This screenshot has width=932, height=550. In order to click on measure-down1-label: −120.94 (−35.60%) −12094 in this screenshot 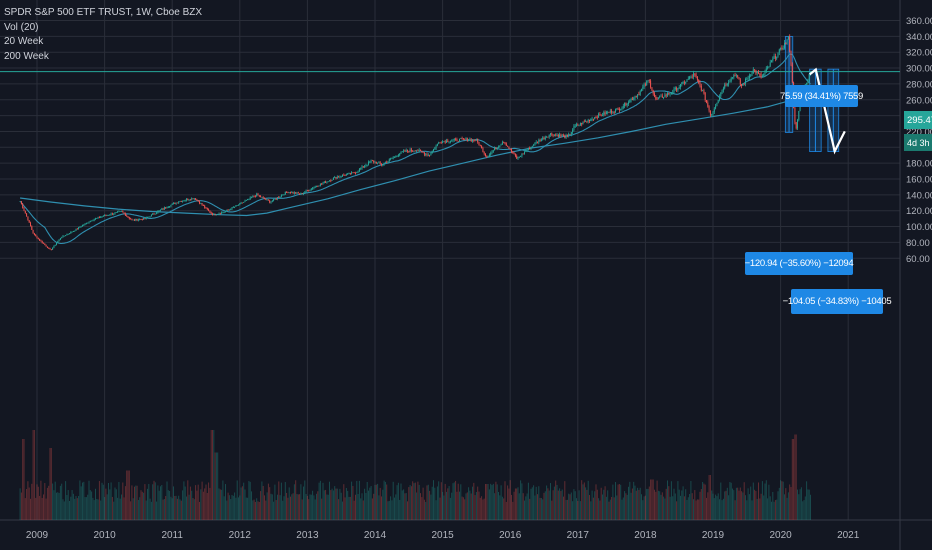, I will do `click(799, 263)`.